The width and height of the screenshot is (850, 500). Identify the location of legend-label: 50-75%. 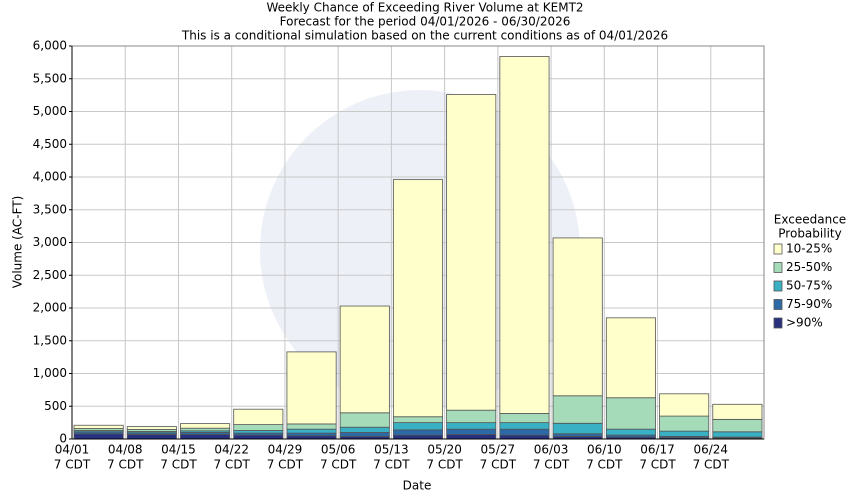
(809, 286).